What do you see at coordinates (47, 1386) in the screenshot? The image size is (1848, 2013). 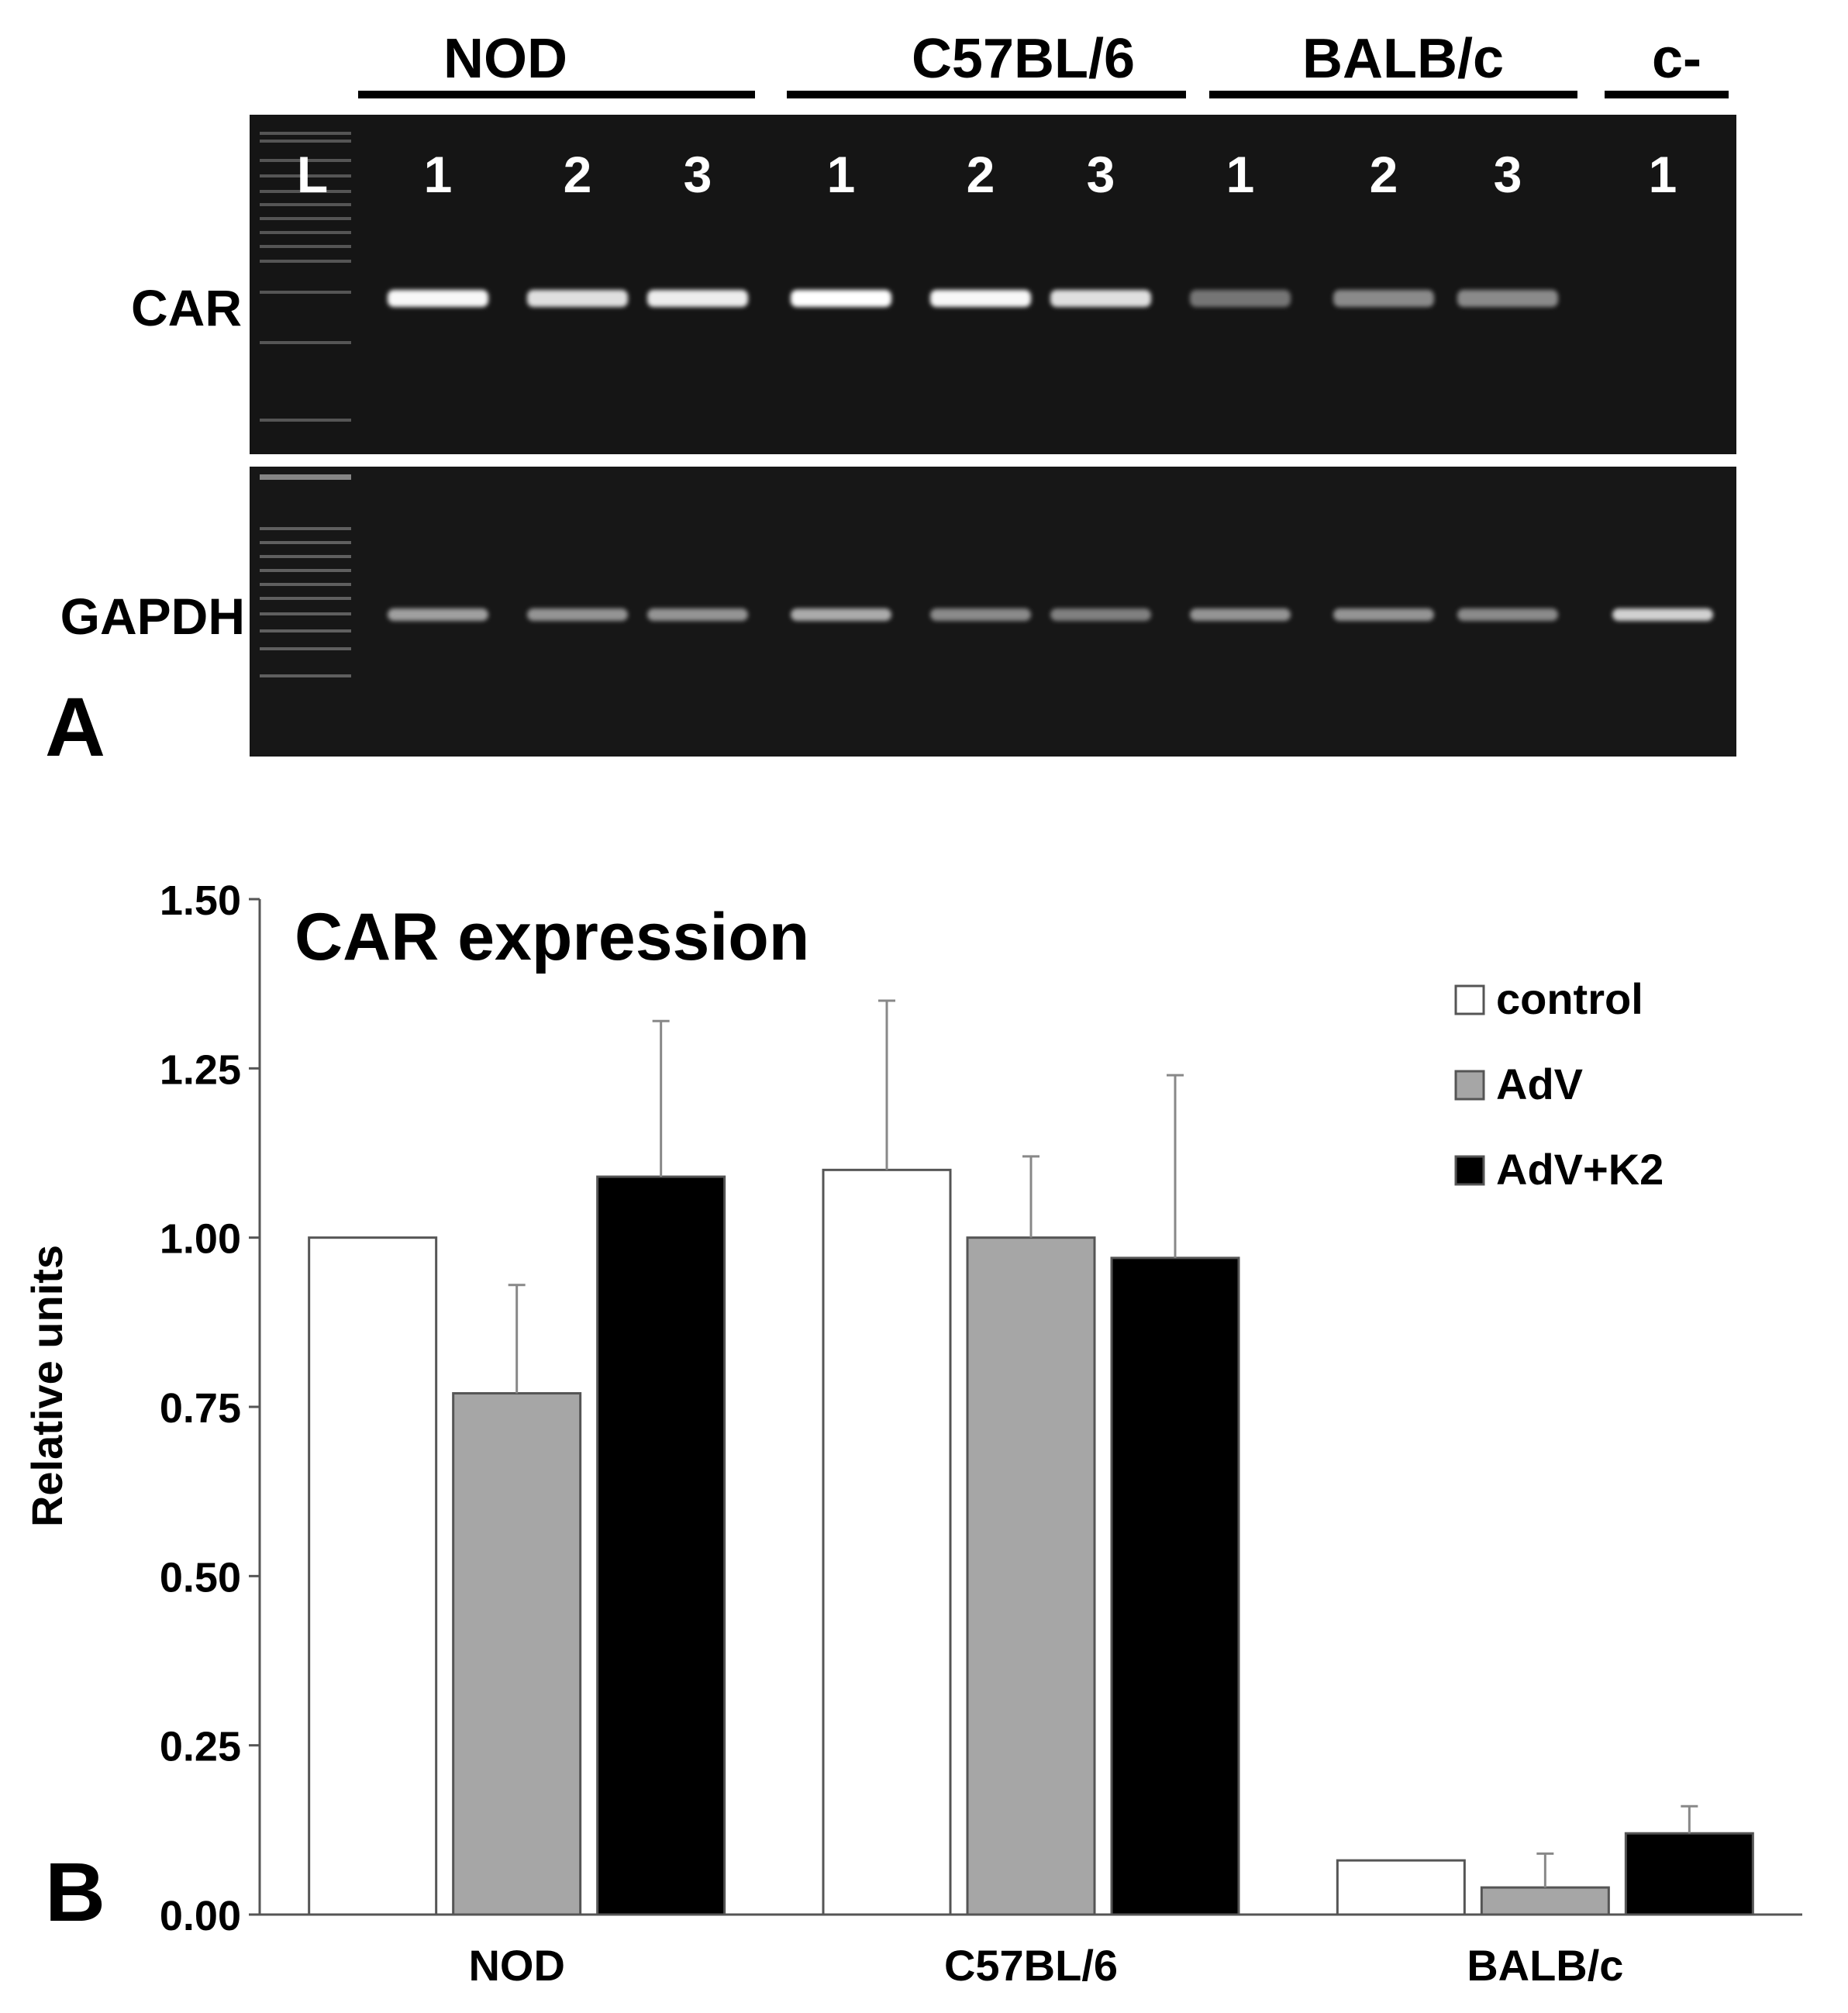 I see `y-axis-label: Relative units` at bounding box center [47, 1386].